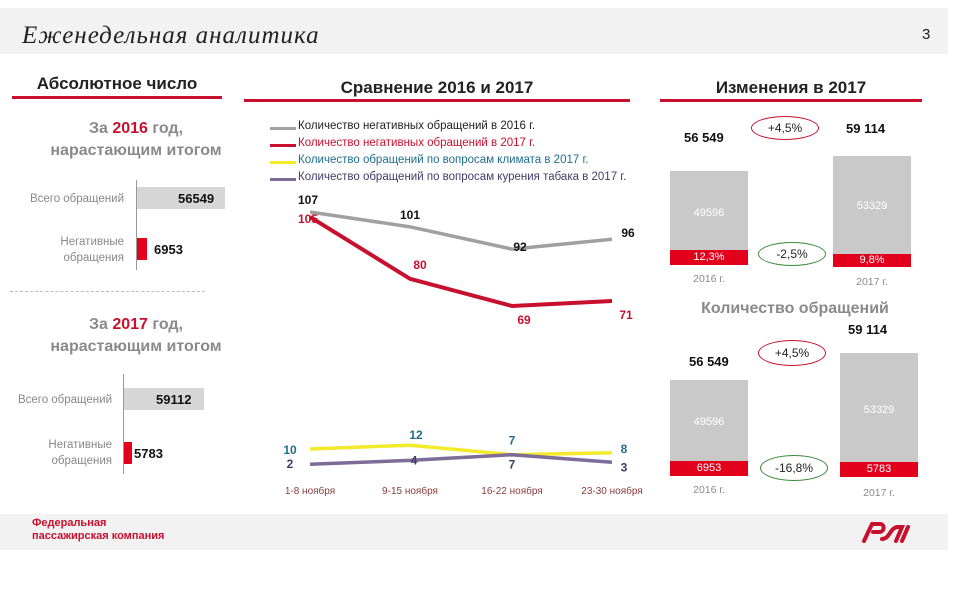 The width and height of the screenshot is (960, 602). What do you see at coordinates (168, 249) in the screenshot?
I see `neg-value-2016: 6953` at bounding box center [168, 249].